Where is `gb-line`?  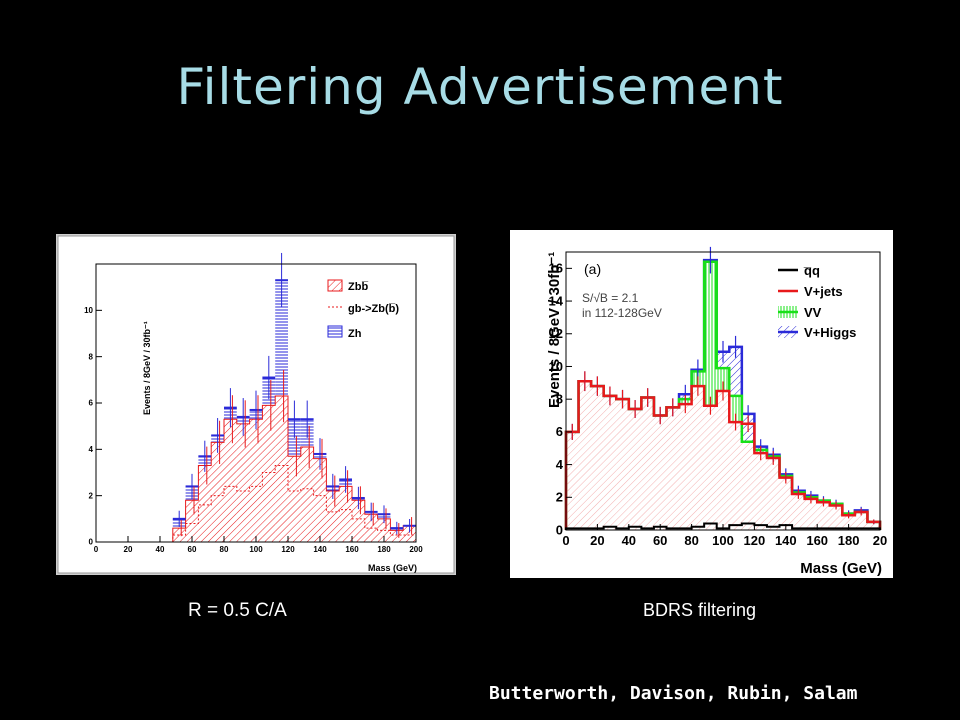 gb-line is located at coordinates (256, 504).